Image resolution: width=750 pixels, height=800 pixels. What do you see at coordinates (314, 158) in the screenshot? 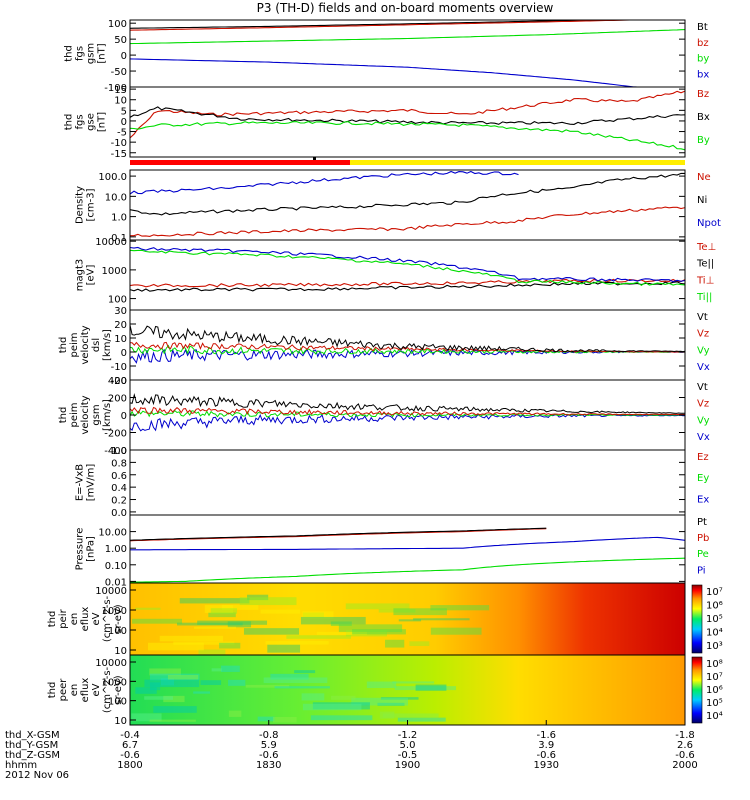
I see `mode-bar-marker` at bounding box center [314, 158].